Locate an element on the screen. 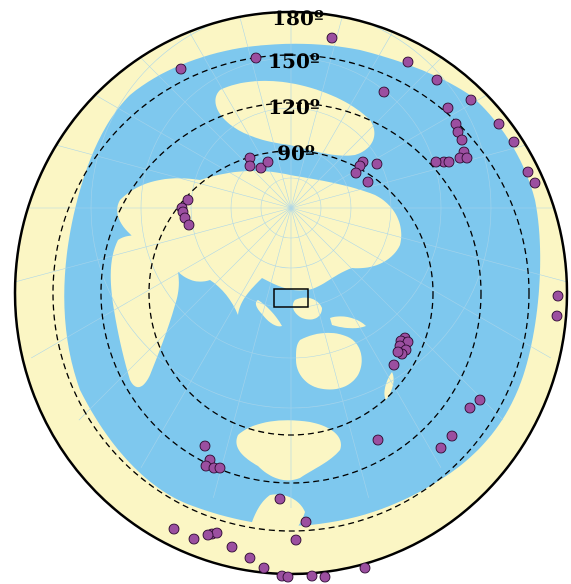 The width and height of the screenshot is (571, 584). africa-land is located at coordinates (144, 311).